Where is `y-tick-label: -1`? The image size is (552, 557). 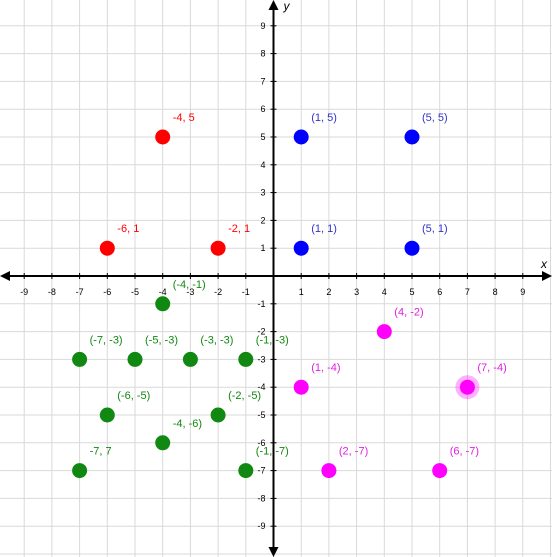 y-tick-label: -1 is located at coordinates (261, 304).